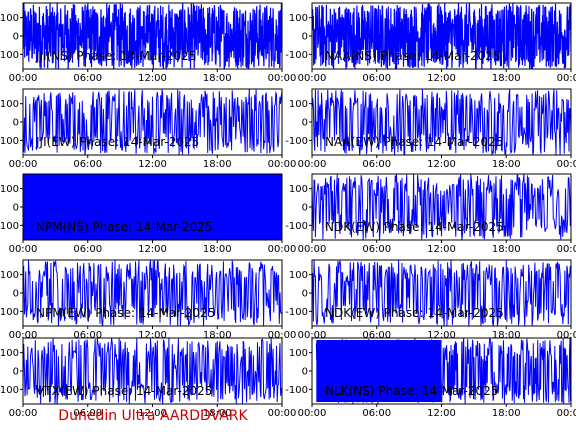 The image size is (576, 432). What do you see at coordinates (298, 353) in the screenshot?
I see `y-tick-label-nlk-ns-0: 100` at bounding box center [298, 353].